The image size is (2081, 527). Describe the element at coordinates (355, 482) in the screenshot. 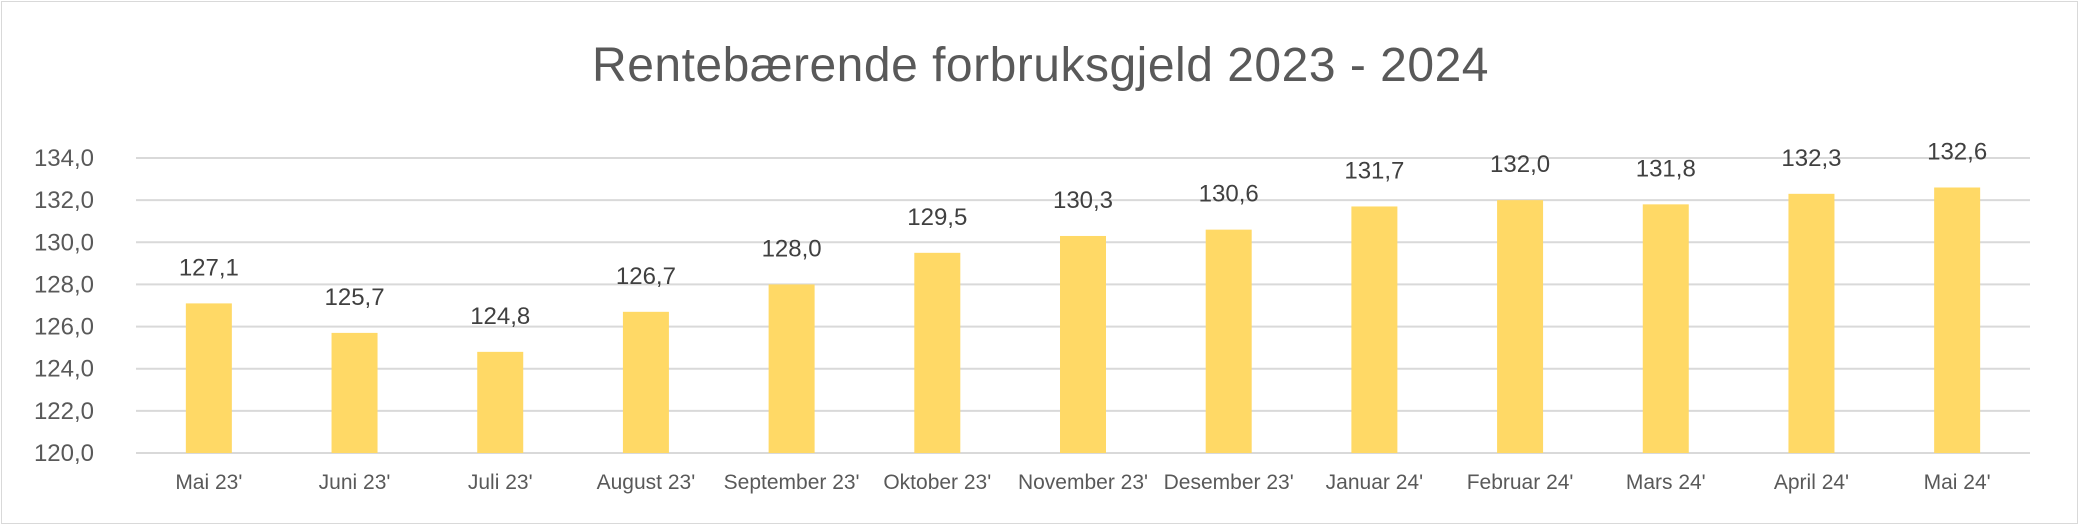

I see `x-category-label: Juni 23'` at that location.